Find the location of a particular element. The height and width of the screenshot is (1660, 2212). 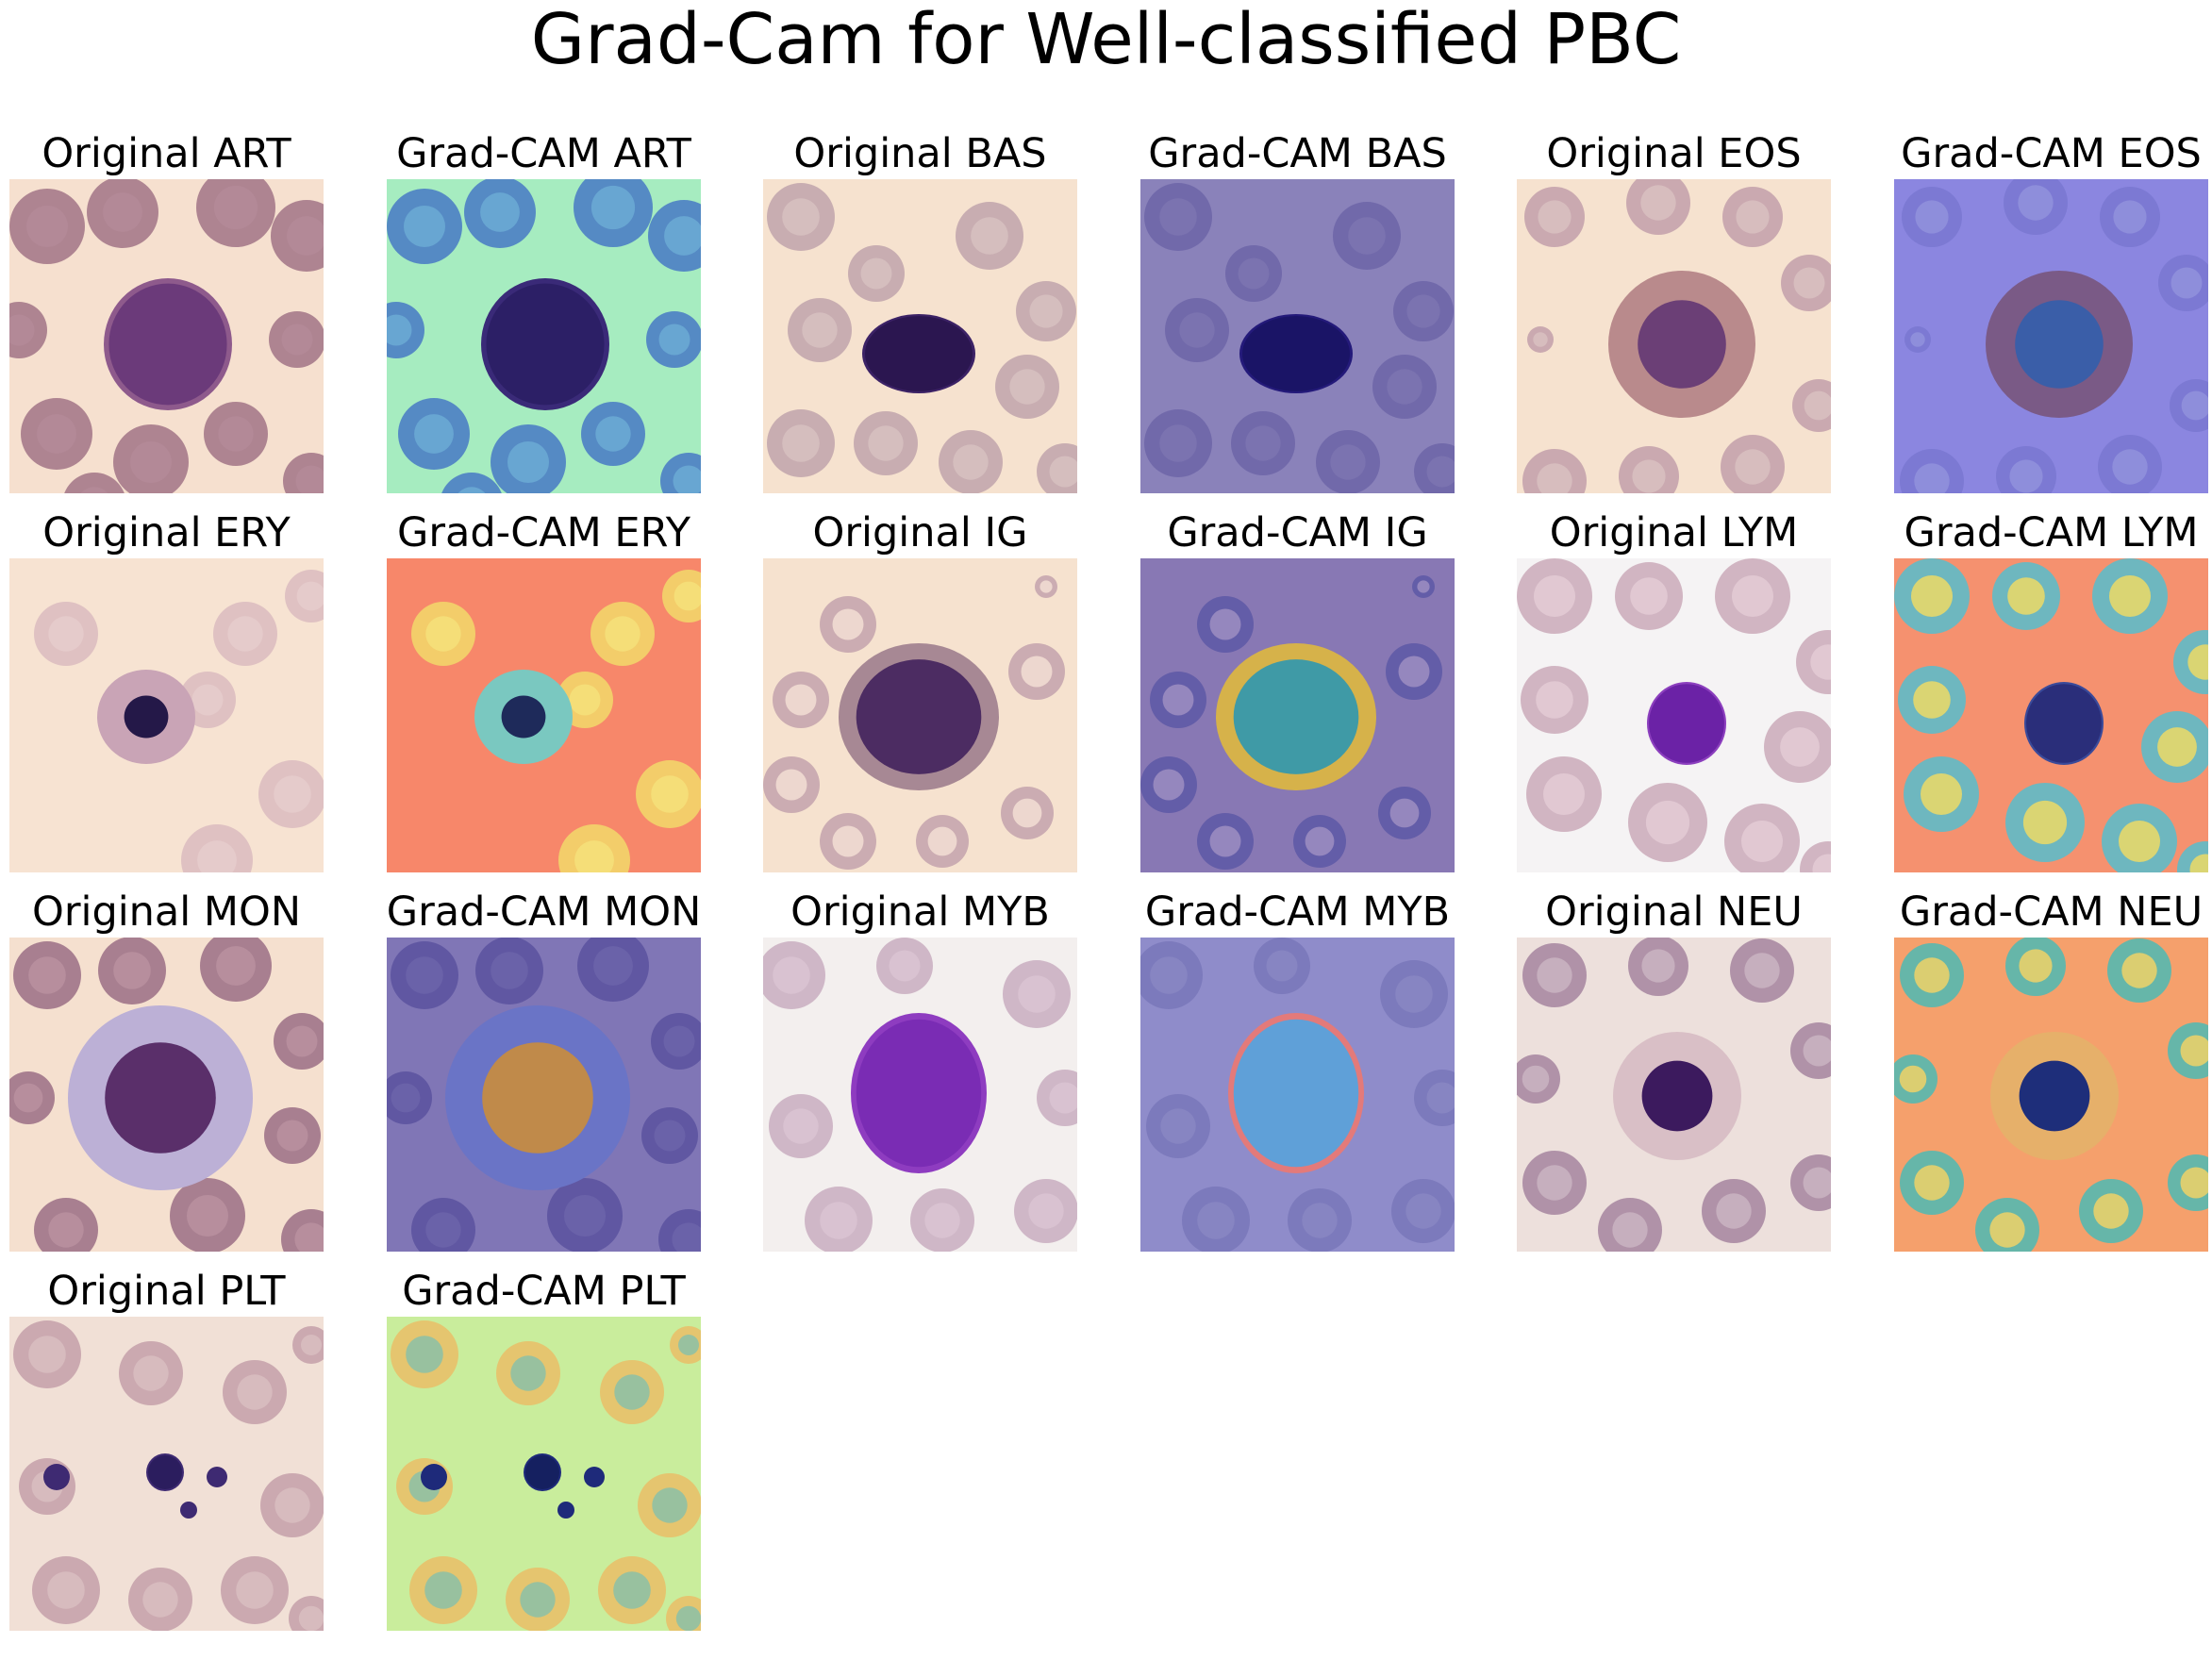

panel-title: Original MYB is located at coordinates (920, 912).